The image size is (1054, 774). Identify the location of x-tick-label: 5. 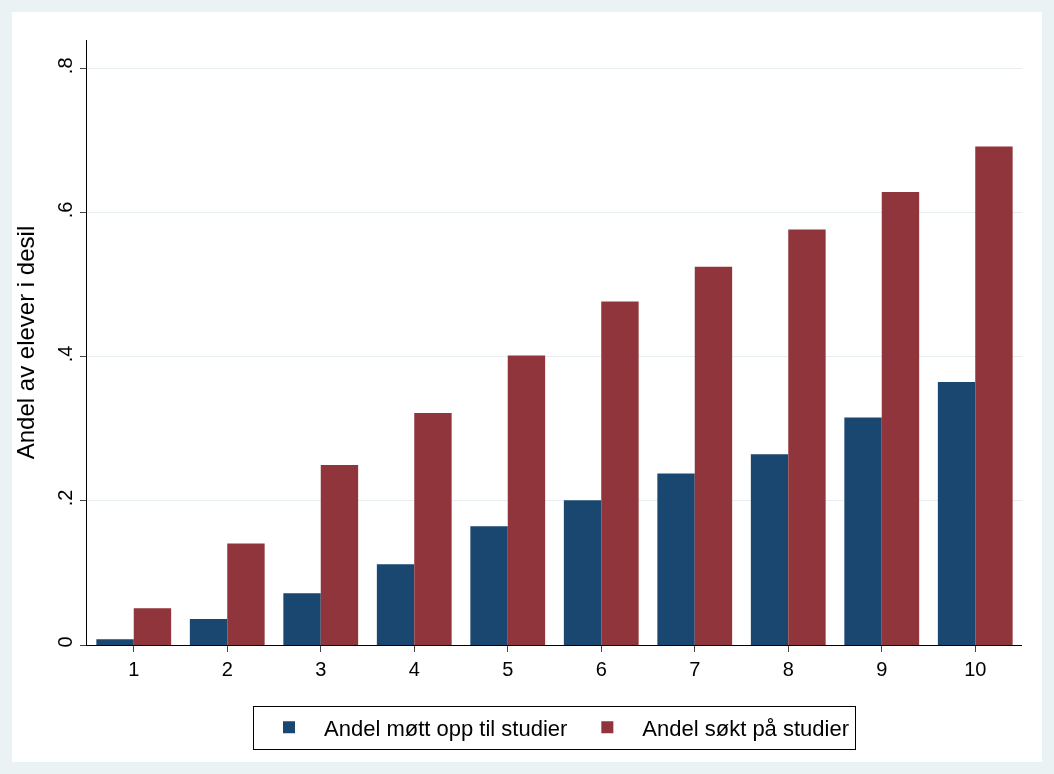
(508, 669).